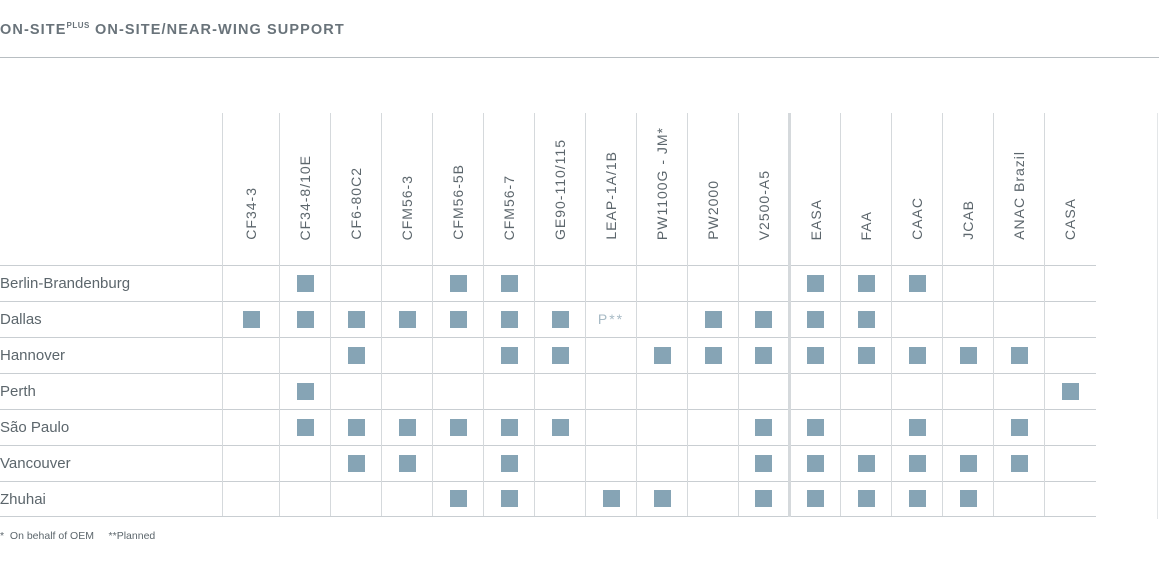 The width and height of the screenshot is (1159, 561). I want to click on table-row: Perth, so click(548, 391).